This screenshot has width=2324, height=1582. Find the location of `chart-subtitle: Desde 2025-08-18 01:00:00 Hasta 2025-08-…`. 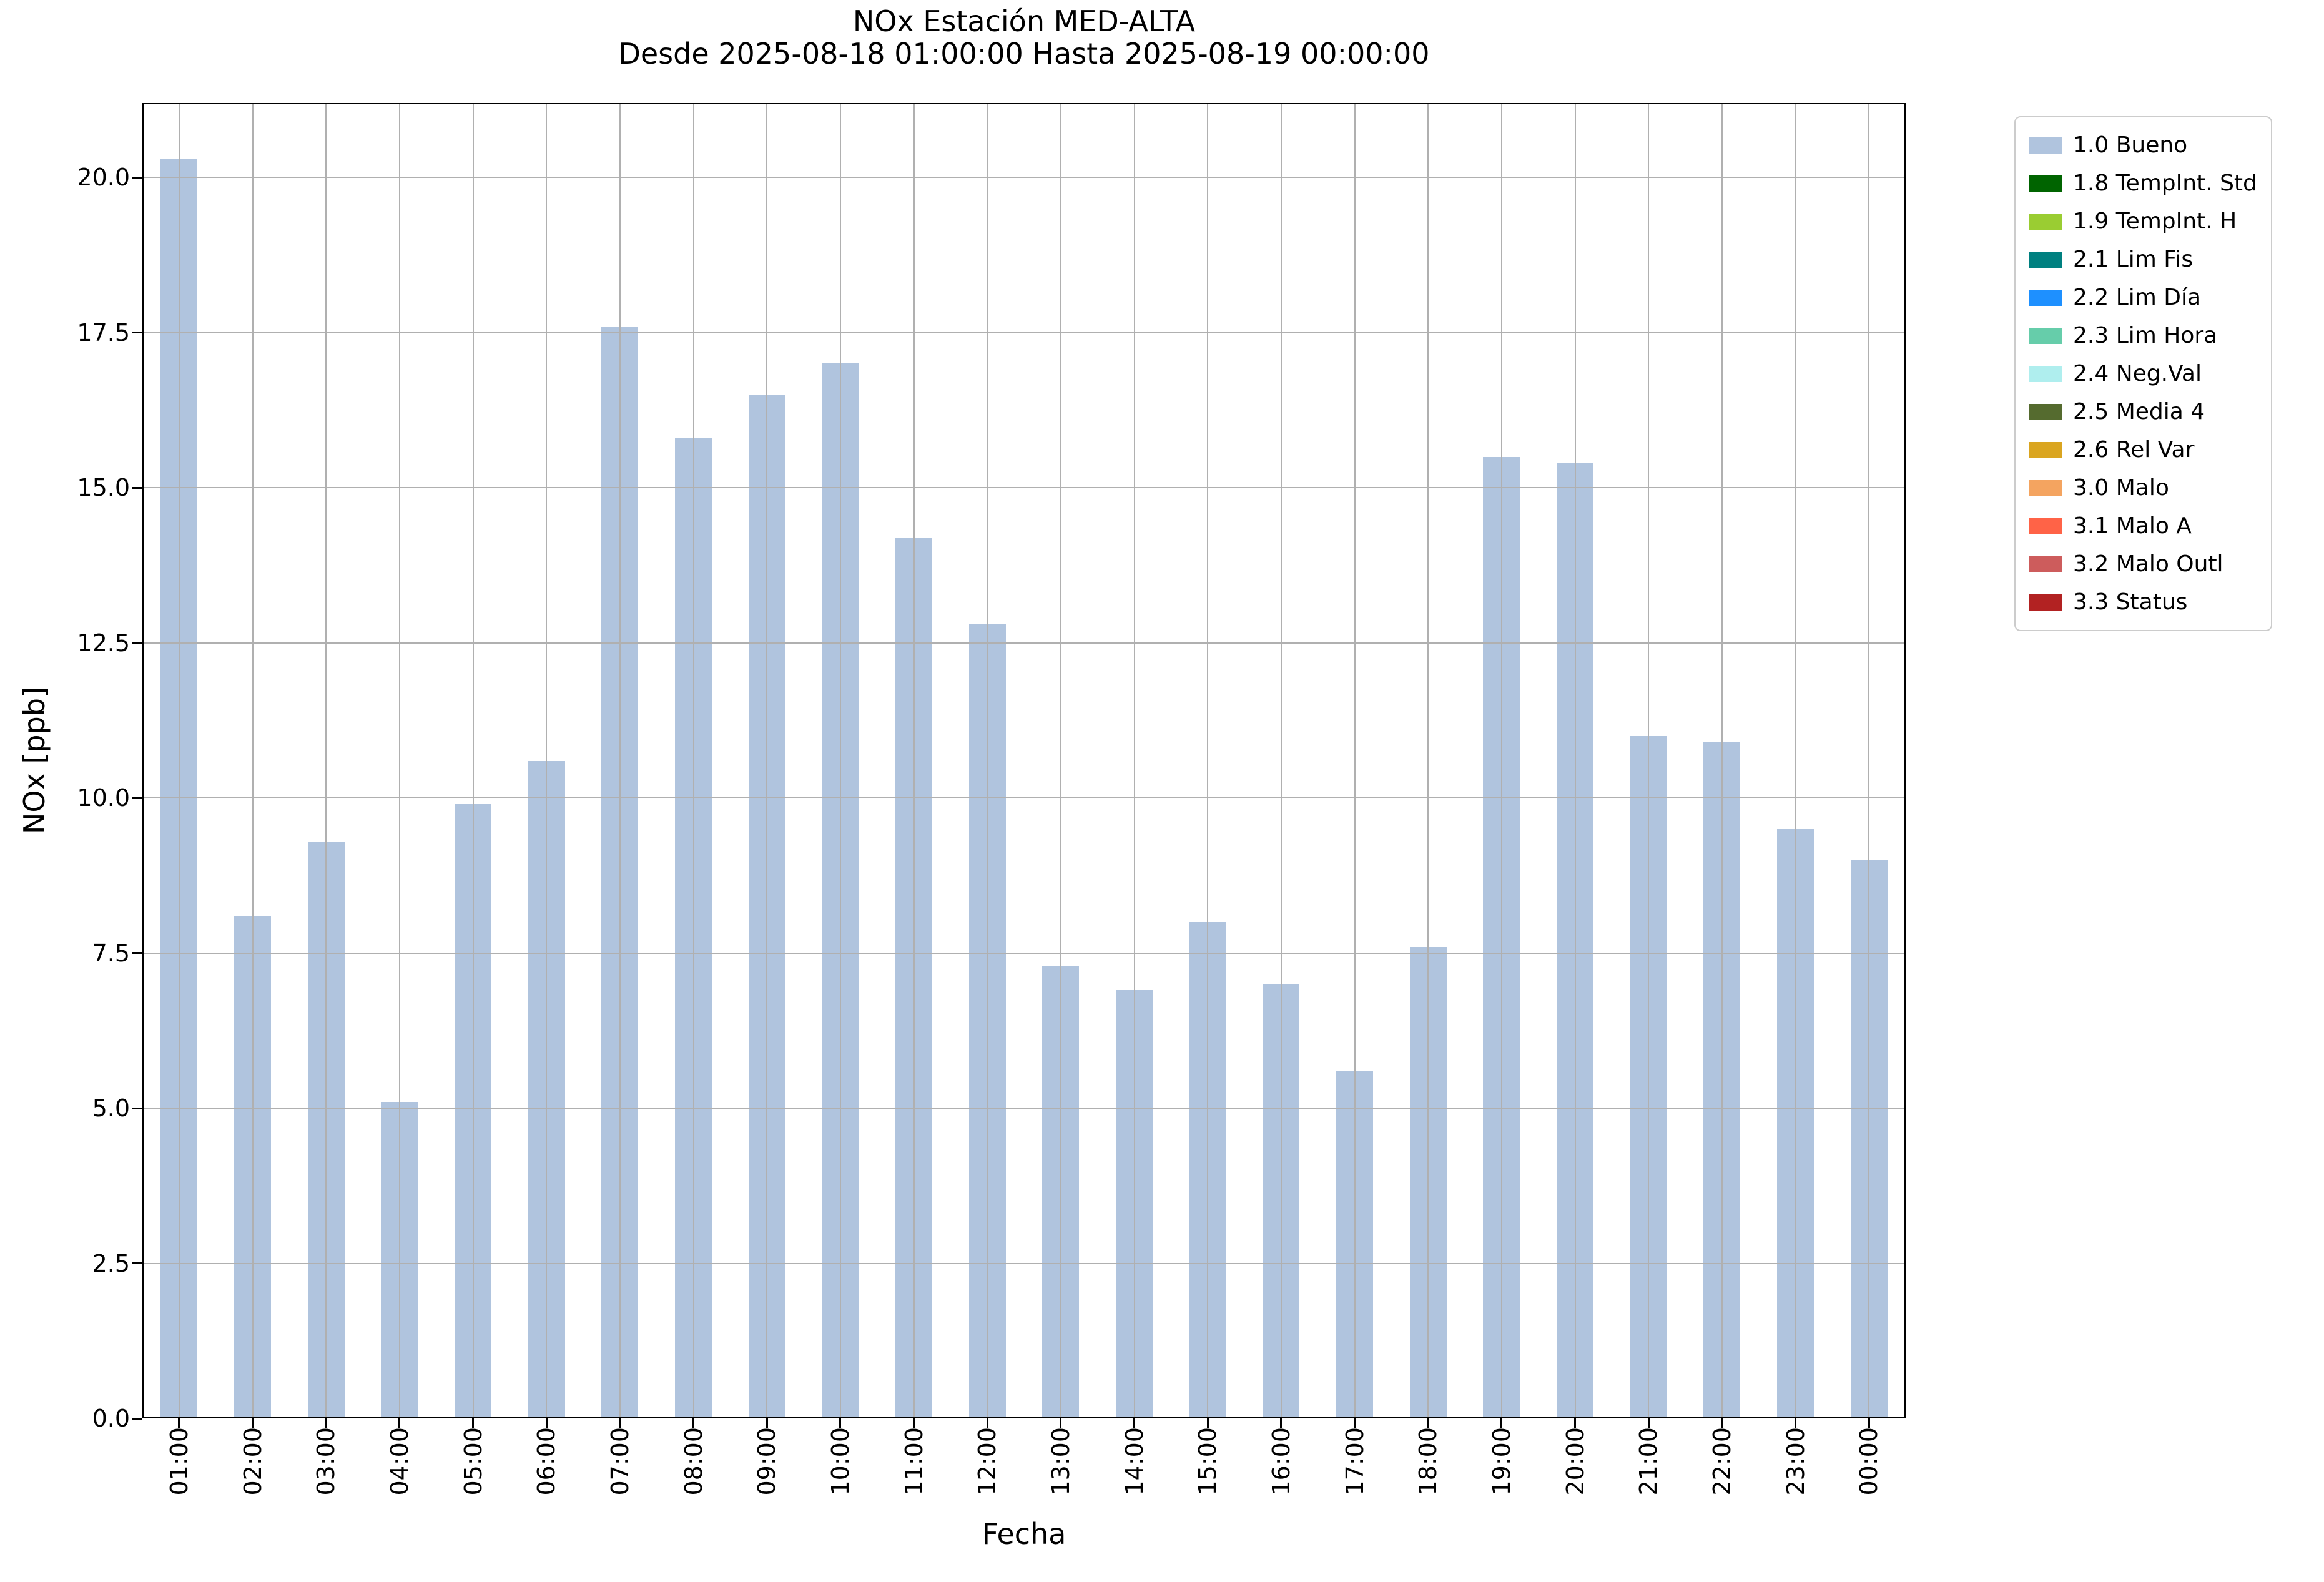

chart-subtitle: Desde 2025-08-18 01:00:00 Hasta 2025-08-… is located at coordinates (1024, 54).